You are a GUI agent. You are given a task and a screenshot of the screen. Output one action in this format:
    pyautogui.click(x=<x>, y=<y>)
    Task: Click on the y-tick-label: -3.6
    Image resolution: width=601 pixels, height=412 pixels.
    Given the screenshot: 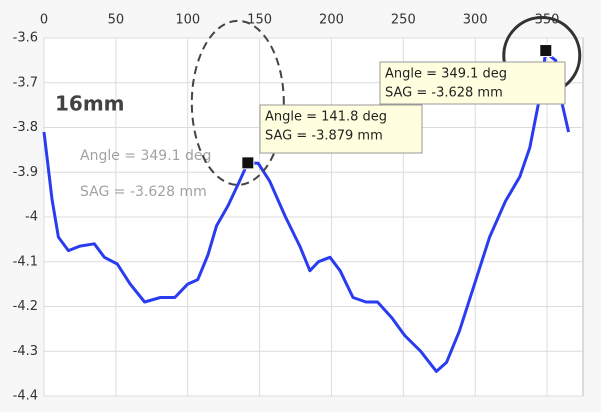 What is the action you would take?
    pyautogui.click(x=25, y=38)
    